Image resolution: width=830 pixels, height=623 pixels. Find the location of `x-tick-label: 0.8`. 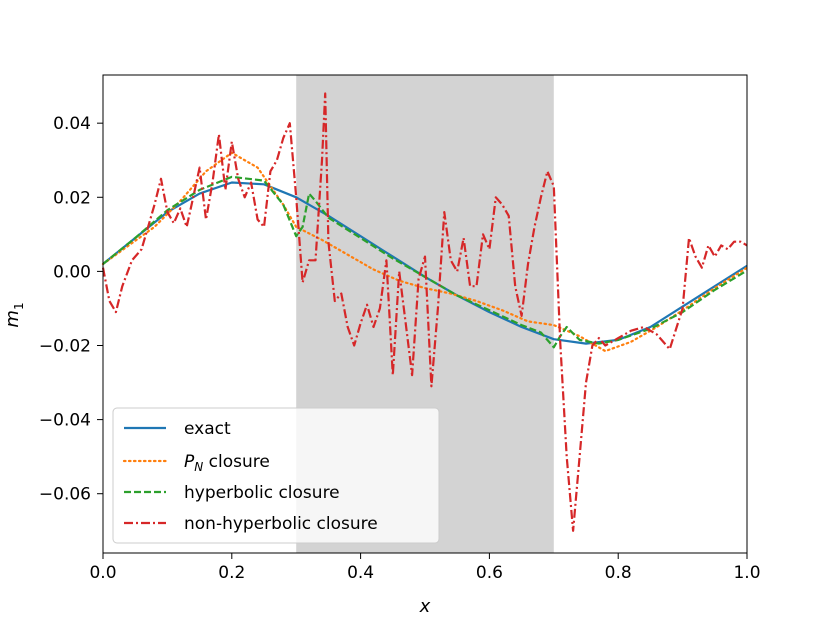

x-tick-label: 0.8 is located at coordinates (618, 573).